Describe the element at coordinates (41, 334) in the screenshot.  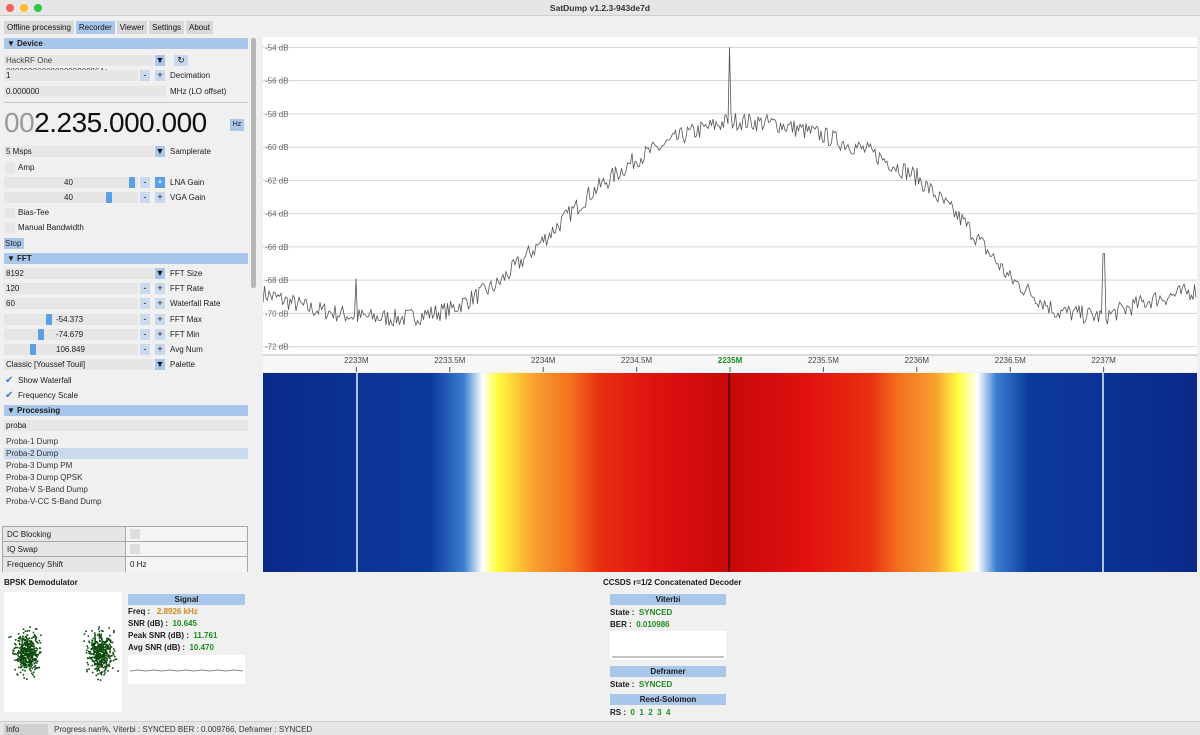
I see `fft-min-slider-handle` at that location.